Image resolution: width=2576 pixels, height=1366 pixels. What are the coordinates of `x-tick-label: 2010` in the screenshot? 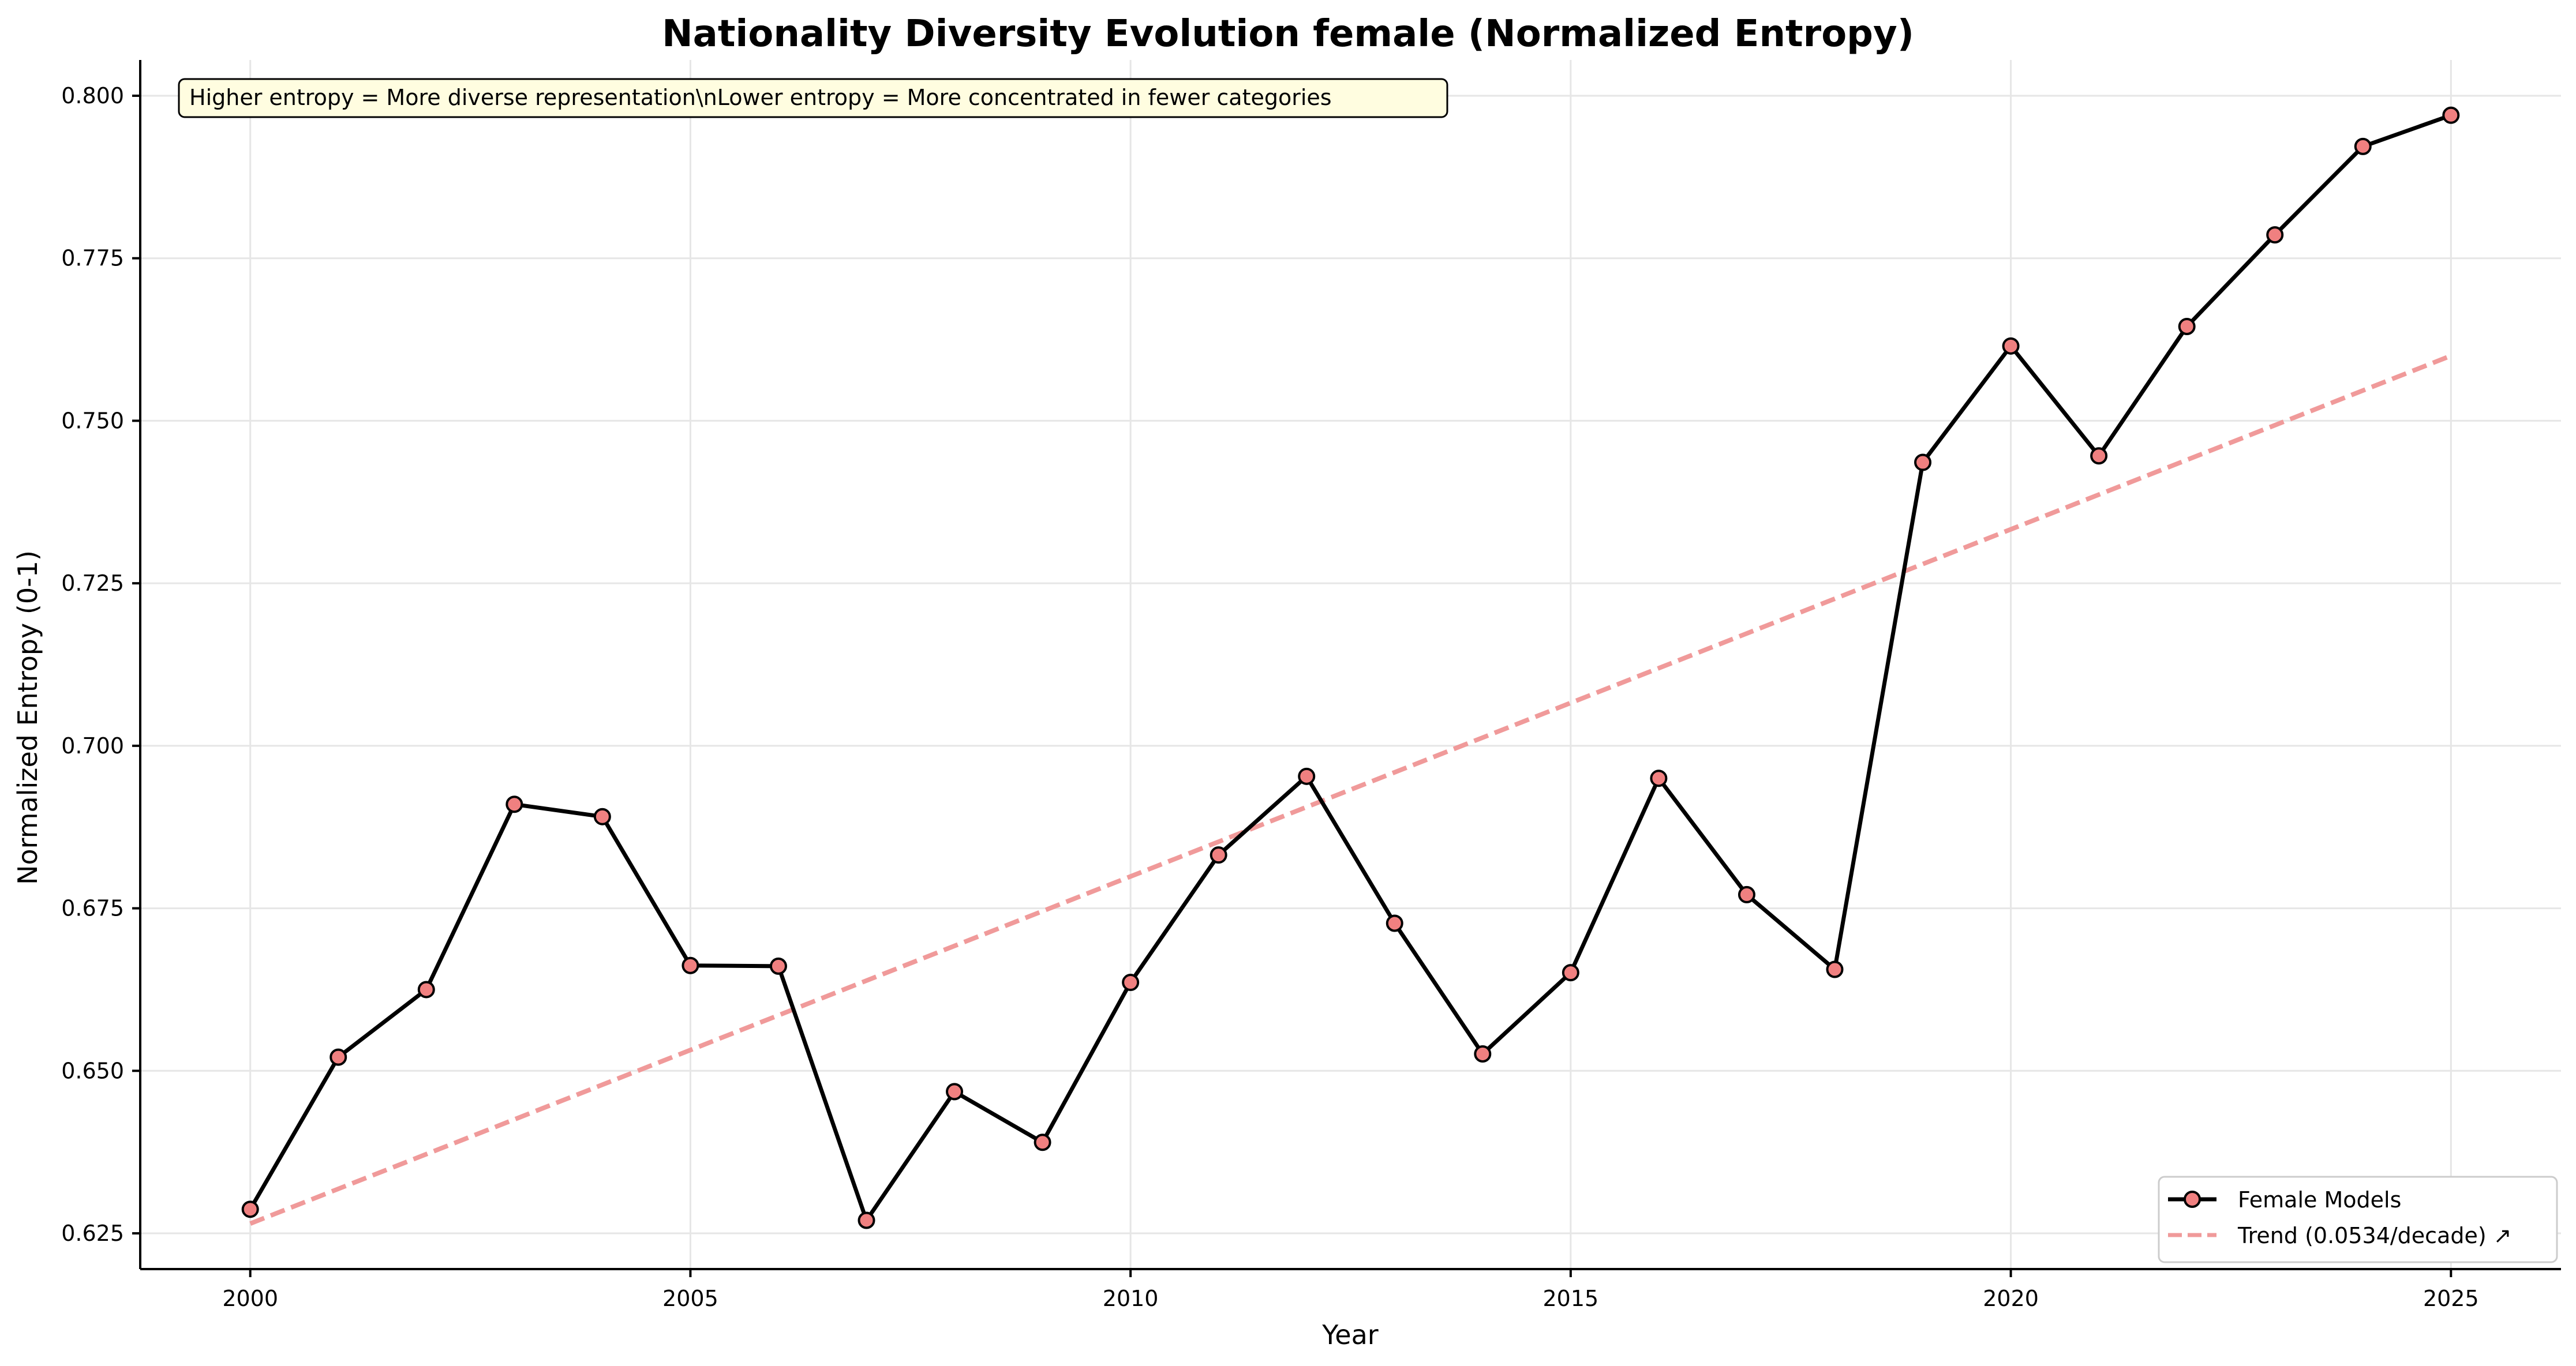 It's located at (1131, 1299).